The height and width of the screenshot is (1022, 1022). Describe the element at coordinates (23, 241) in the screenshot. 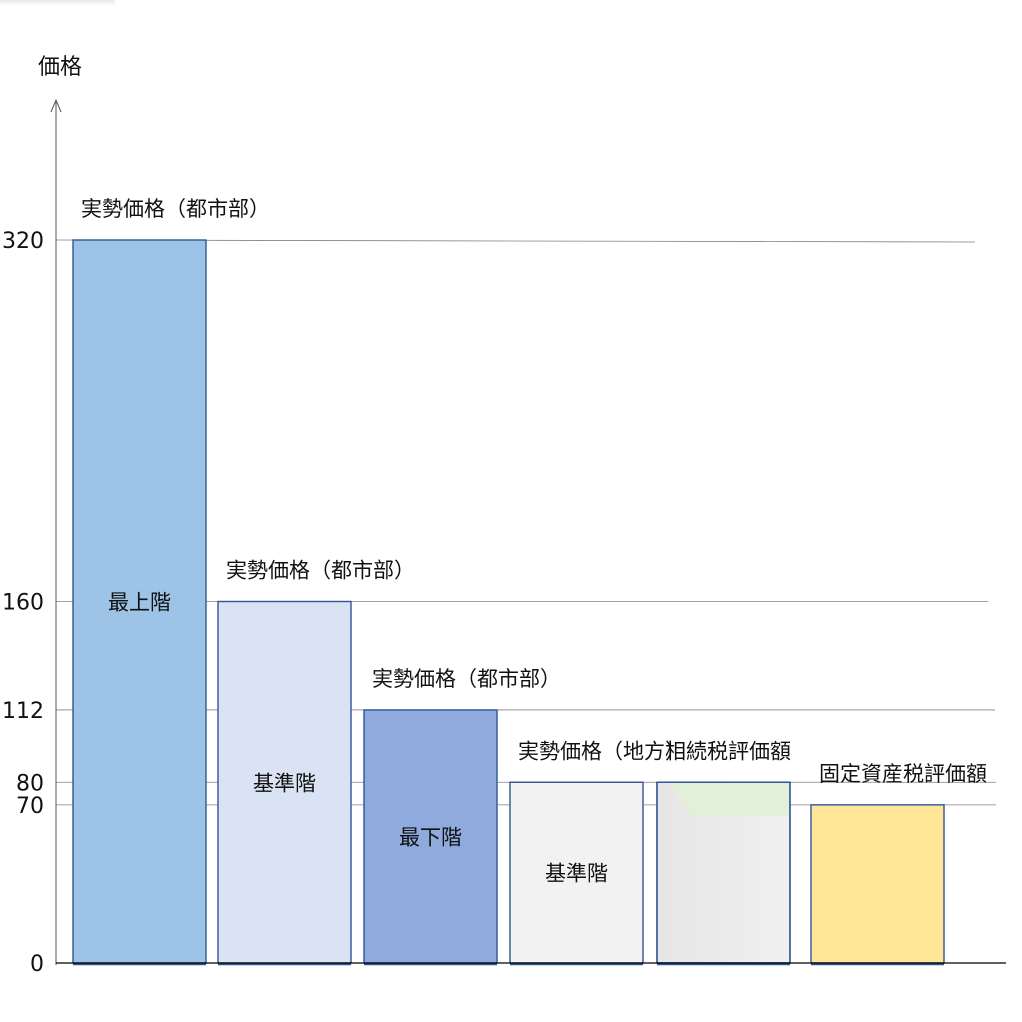

I see `y-tick-label: 320` at that location.